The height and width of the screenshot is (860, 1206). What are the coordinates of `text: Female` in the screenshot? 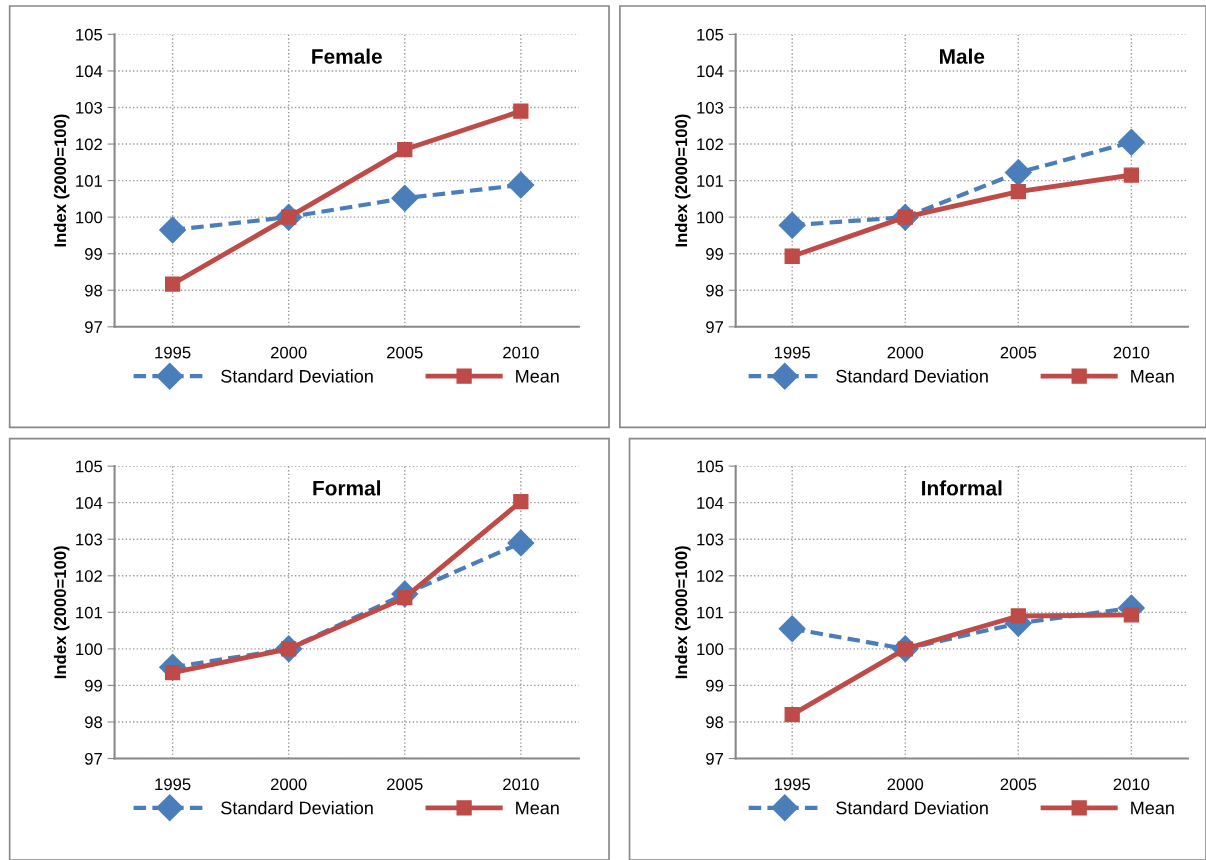 It's located at (347, 56).